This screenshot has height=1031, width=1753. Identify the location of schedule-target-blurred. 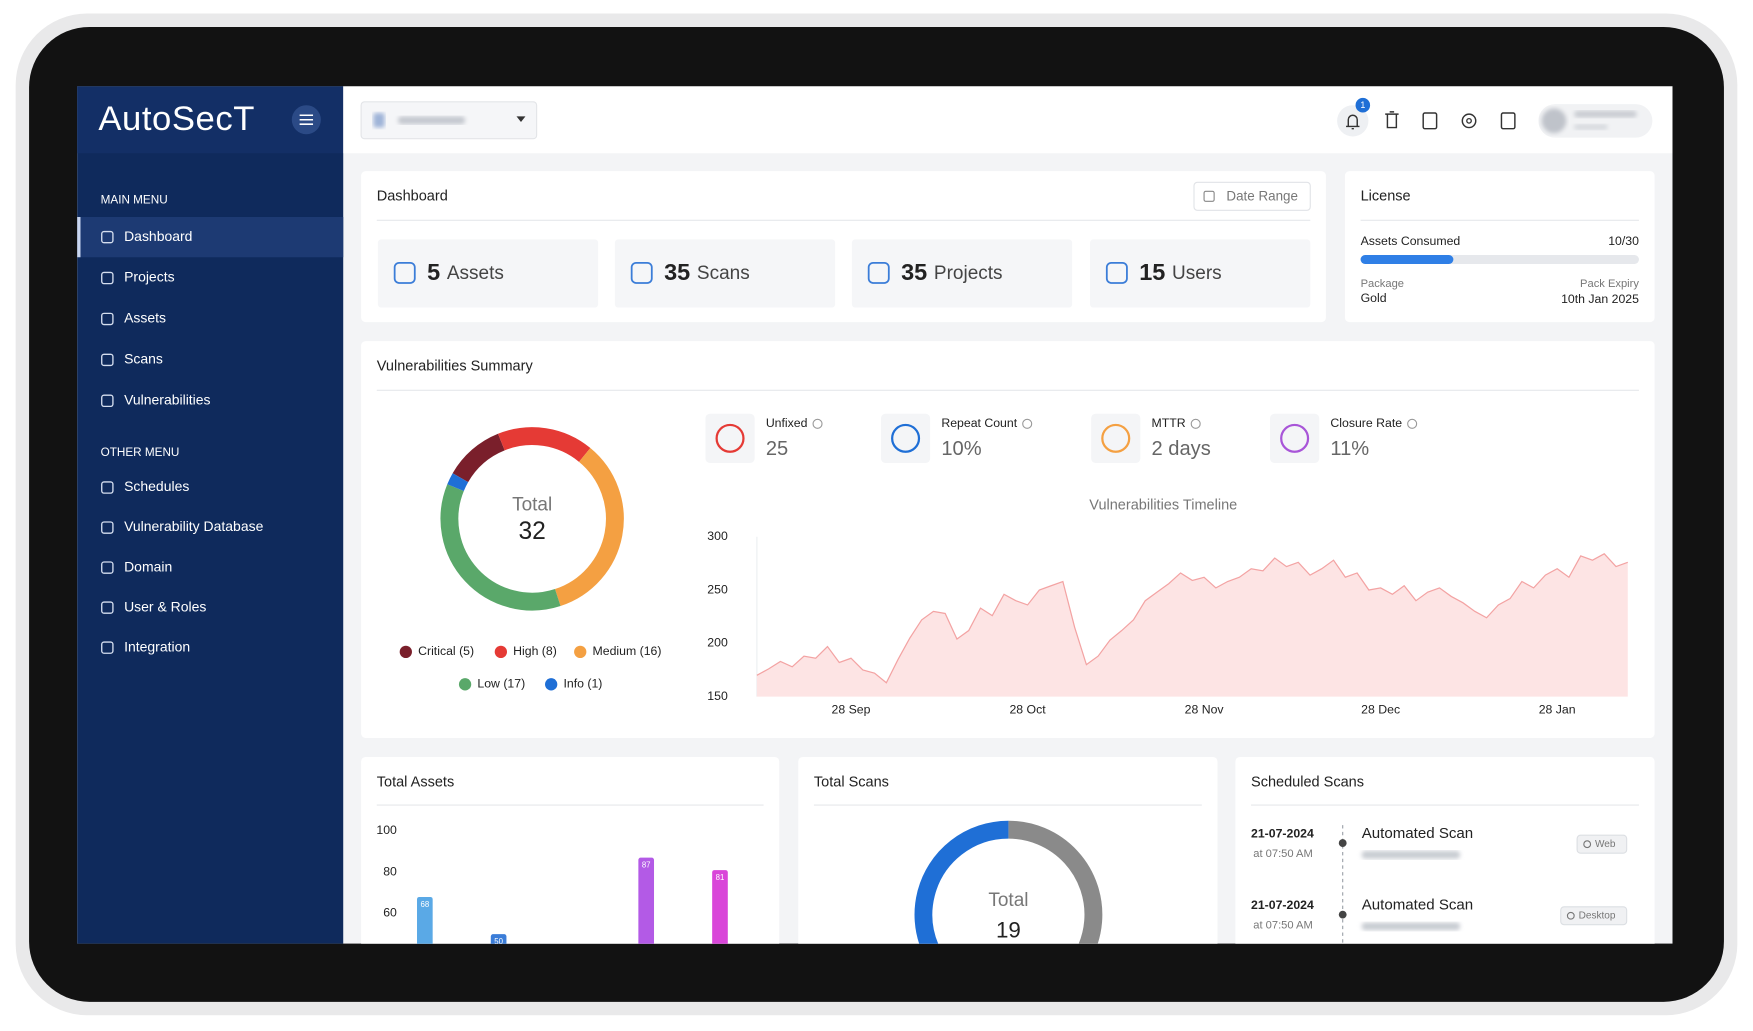
(1411, 926).